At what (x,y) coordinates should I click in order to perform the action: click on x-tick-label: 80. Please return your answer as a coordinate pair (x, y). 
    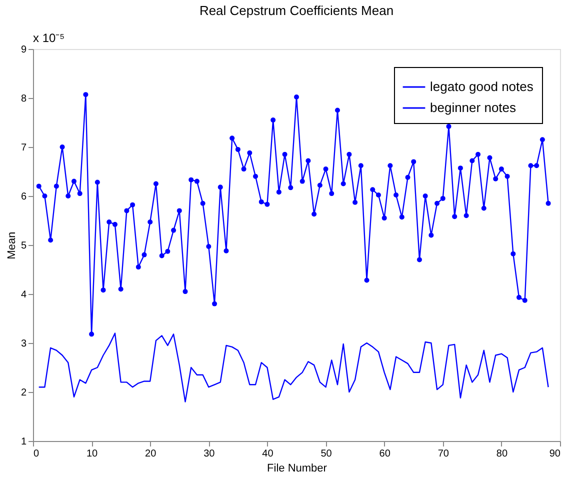
    Looking at the image, I should click on (502, 454).